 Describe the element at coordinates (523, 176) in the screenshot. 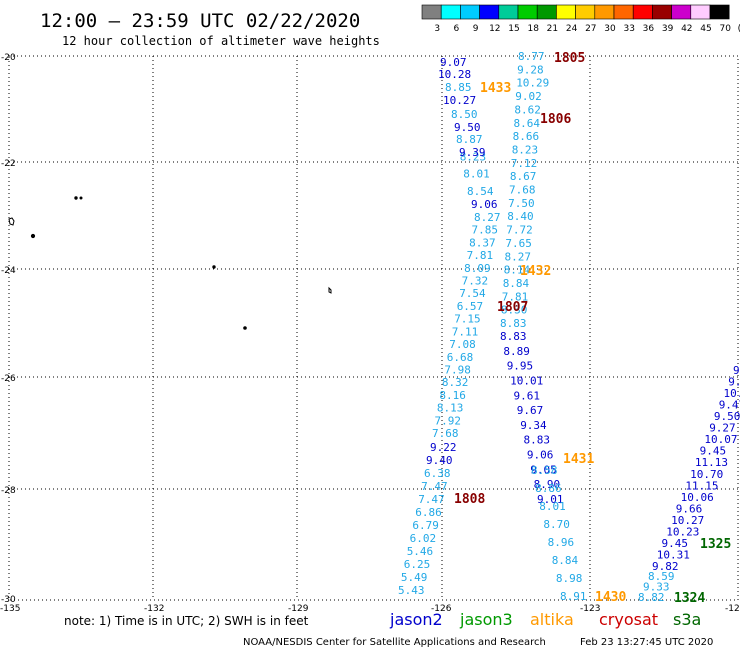

I see `wave-height-value: 8.67` at that location.